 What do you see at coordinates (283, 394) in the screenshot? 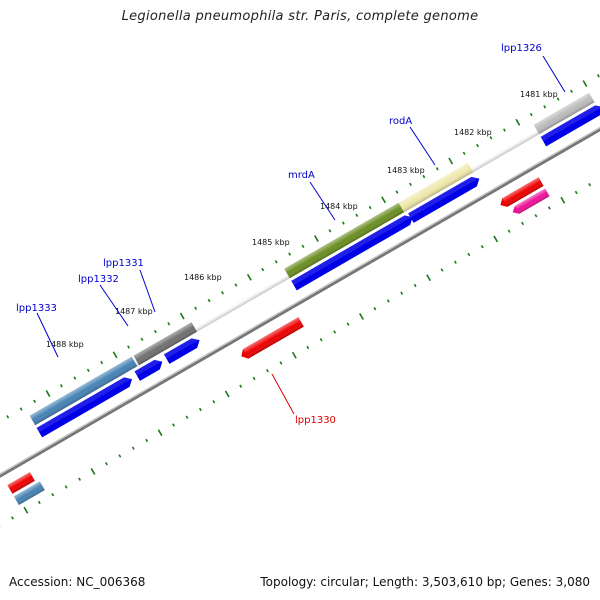
I see `leader-lpp1330` at bounding box center [283, 394].